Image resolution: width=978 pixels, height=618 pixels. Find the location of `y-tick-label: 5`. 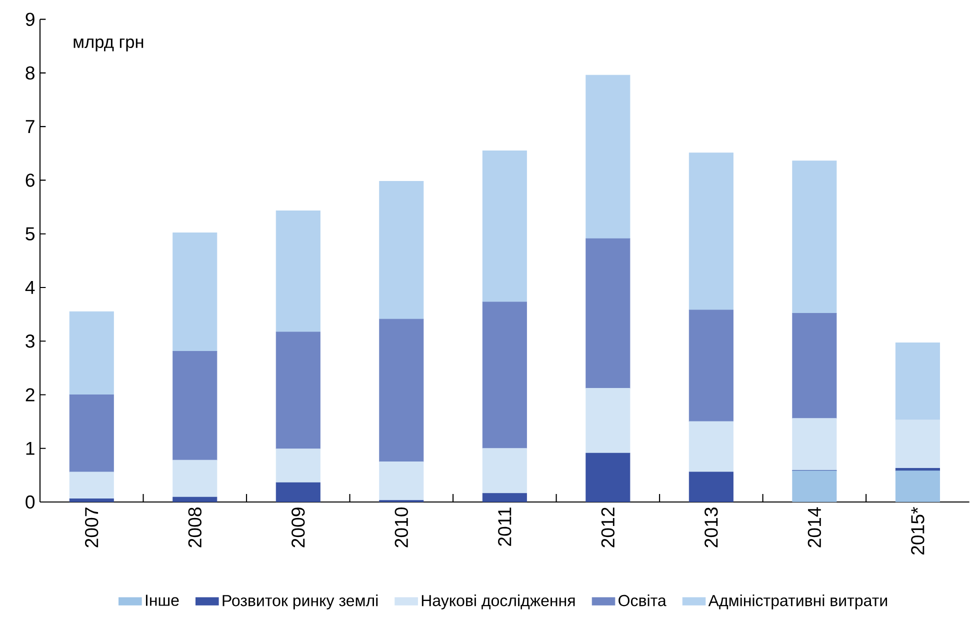

y-tick-label: 5 is located at coordinates (30, 233).